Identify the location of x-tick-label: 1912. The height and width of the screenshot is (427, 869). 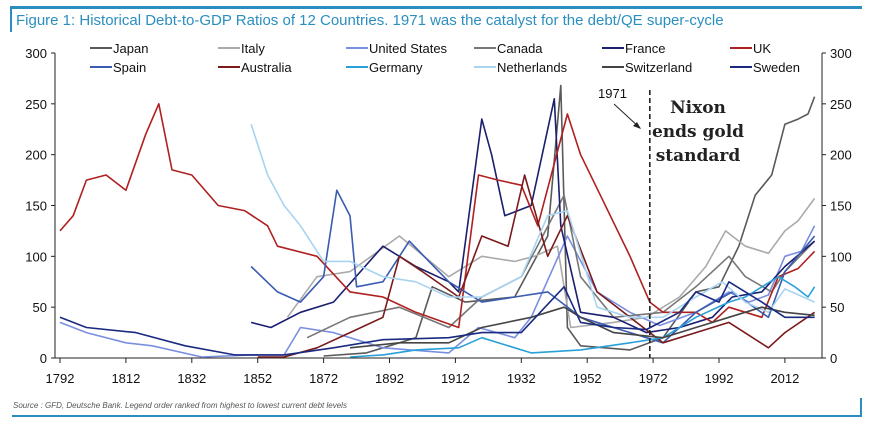
(455, 378).